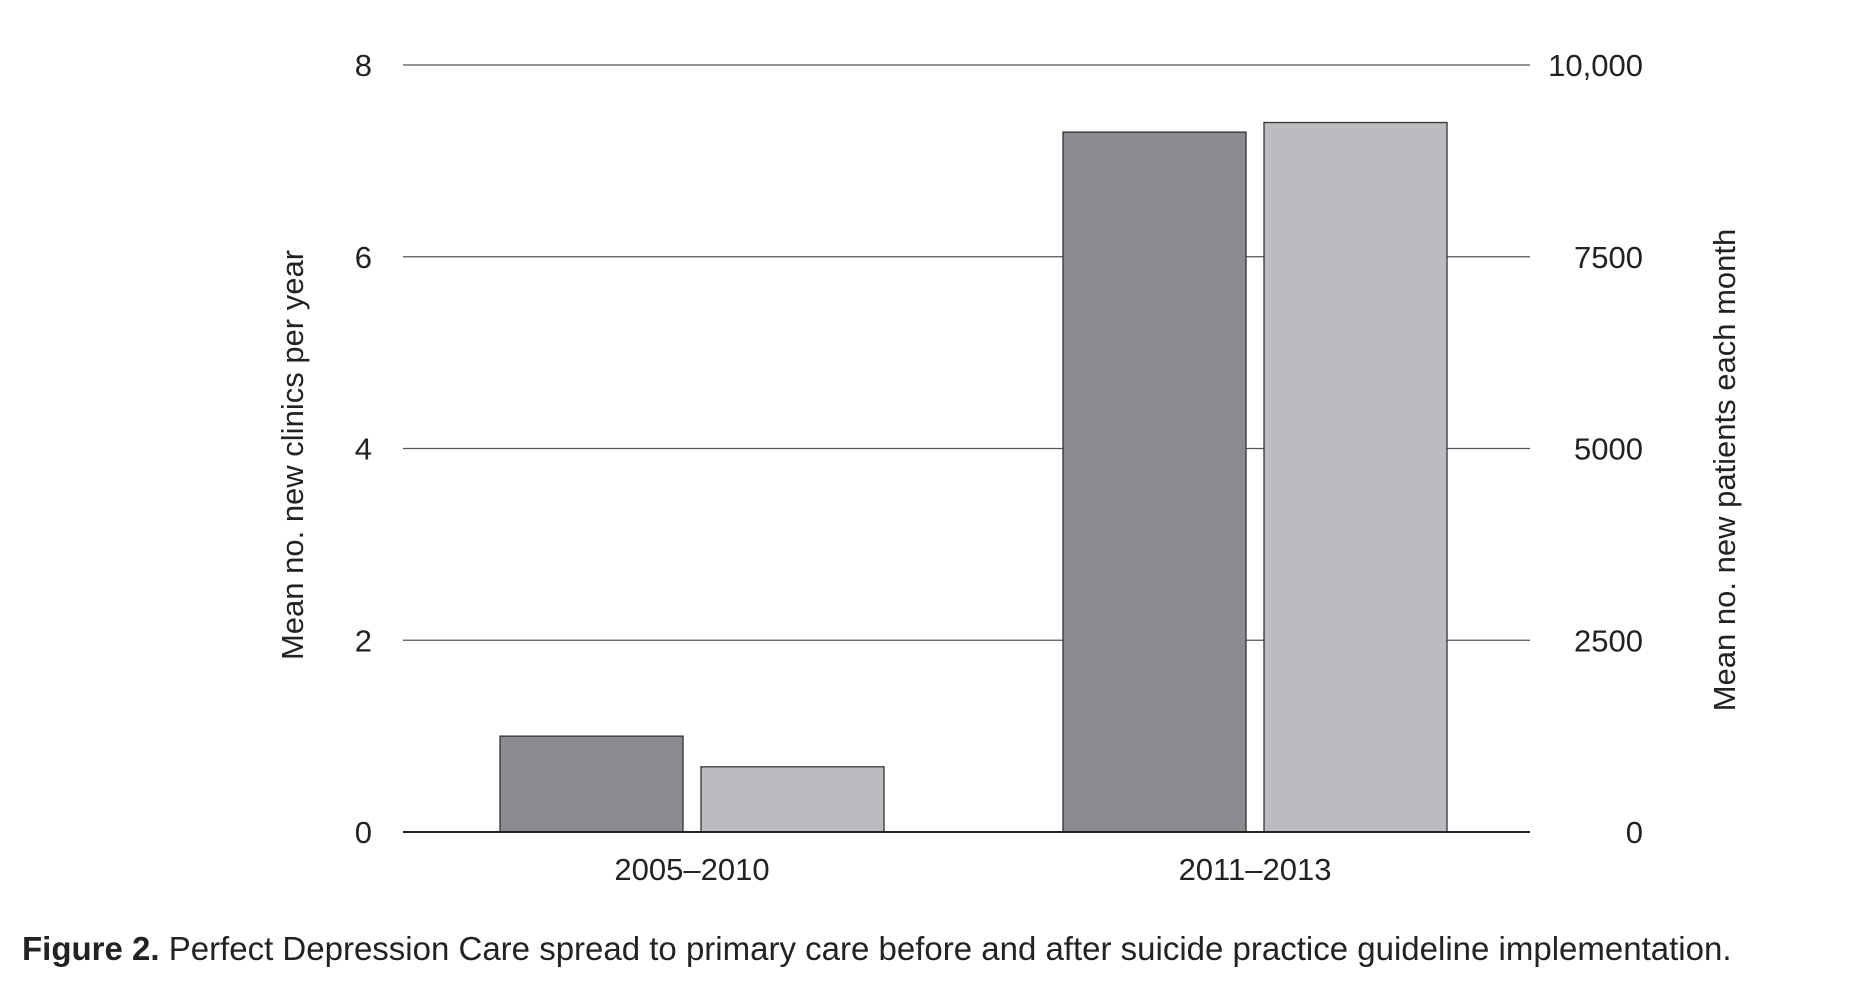 The image size is (1863, 1008). I want to click on y-right-tick-label: 0, so click(1634, 832).